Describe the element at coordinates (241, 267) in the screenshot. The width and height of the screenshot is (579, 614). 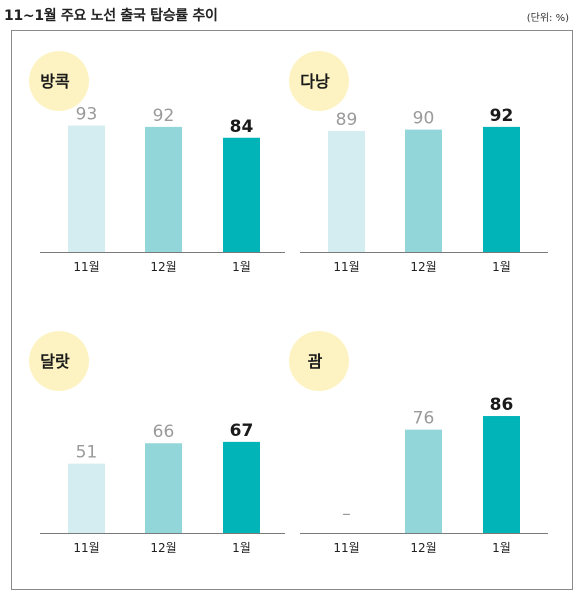
I see `chart-1-category-label-3: 1월` at that location.